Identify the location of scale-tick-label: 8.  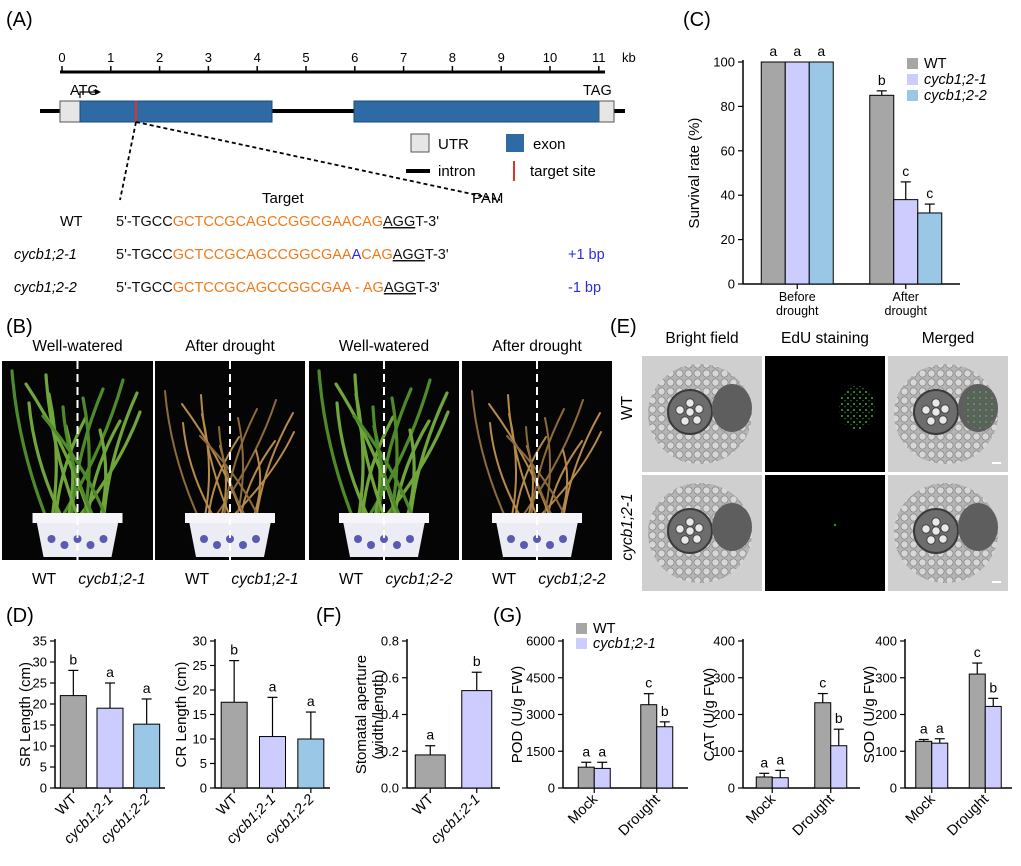
(452, 57).